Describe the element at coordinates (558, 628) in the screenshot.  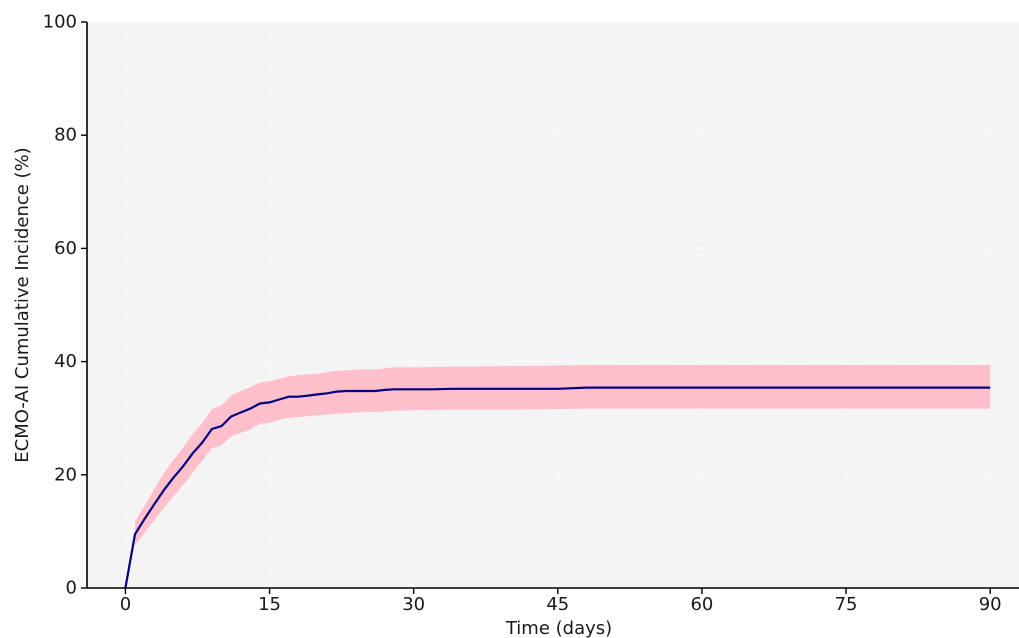
I see `x-axis-title: Time (days)` at that location.